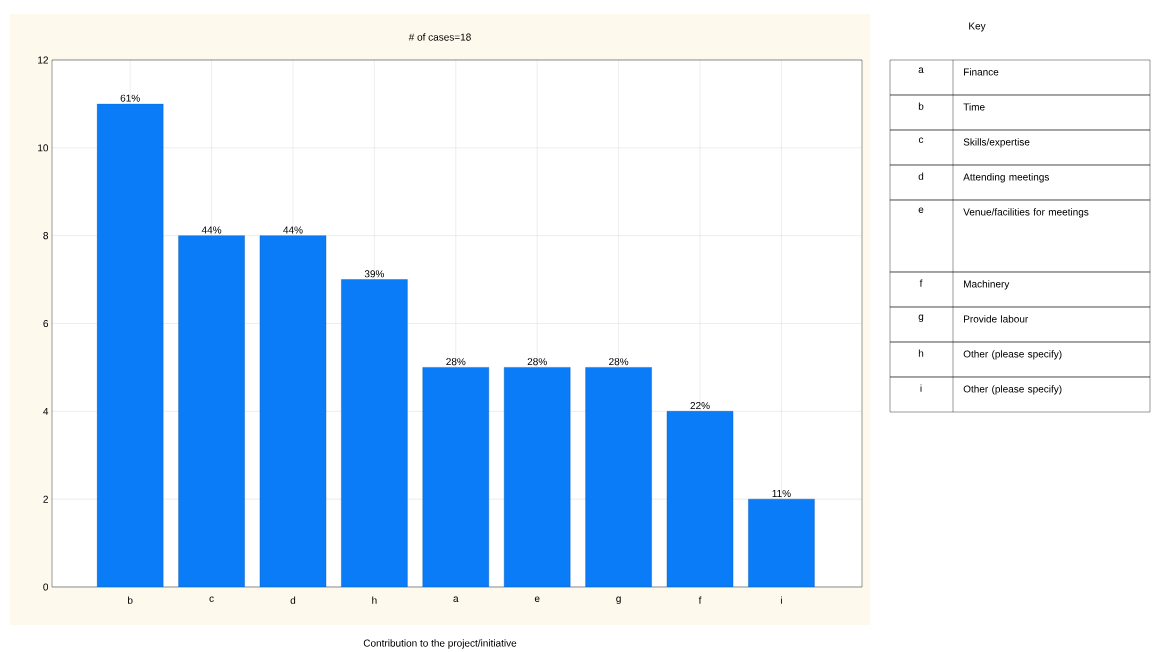  Describe the element at coordinates (46, 323) in the screenshot. I see `y-tick-label: 6` at that location.